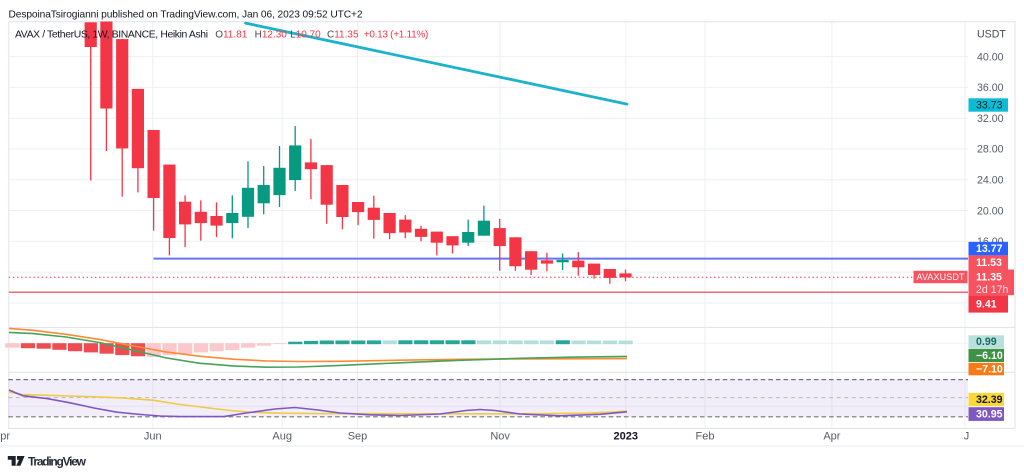 The width and height of the screenshot is (1024, 476). Describe the element at coordinates (992, 290) in the screenshot. I see `svg-text: 2d 17h` at that location.